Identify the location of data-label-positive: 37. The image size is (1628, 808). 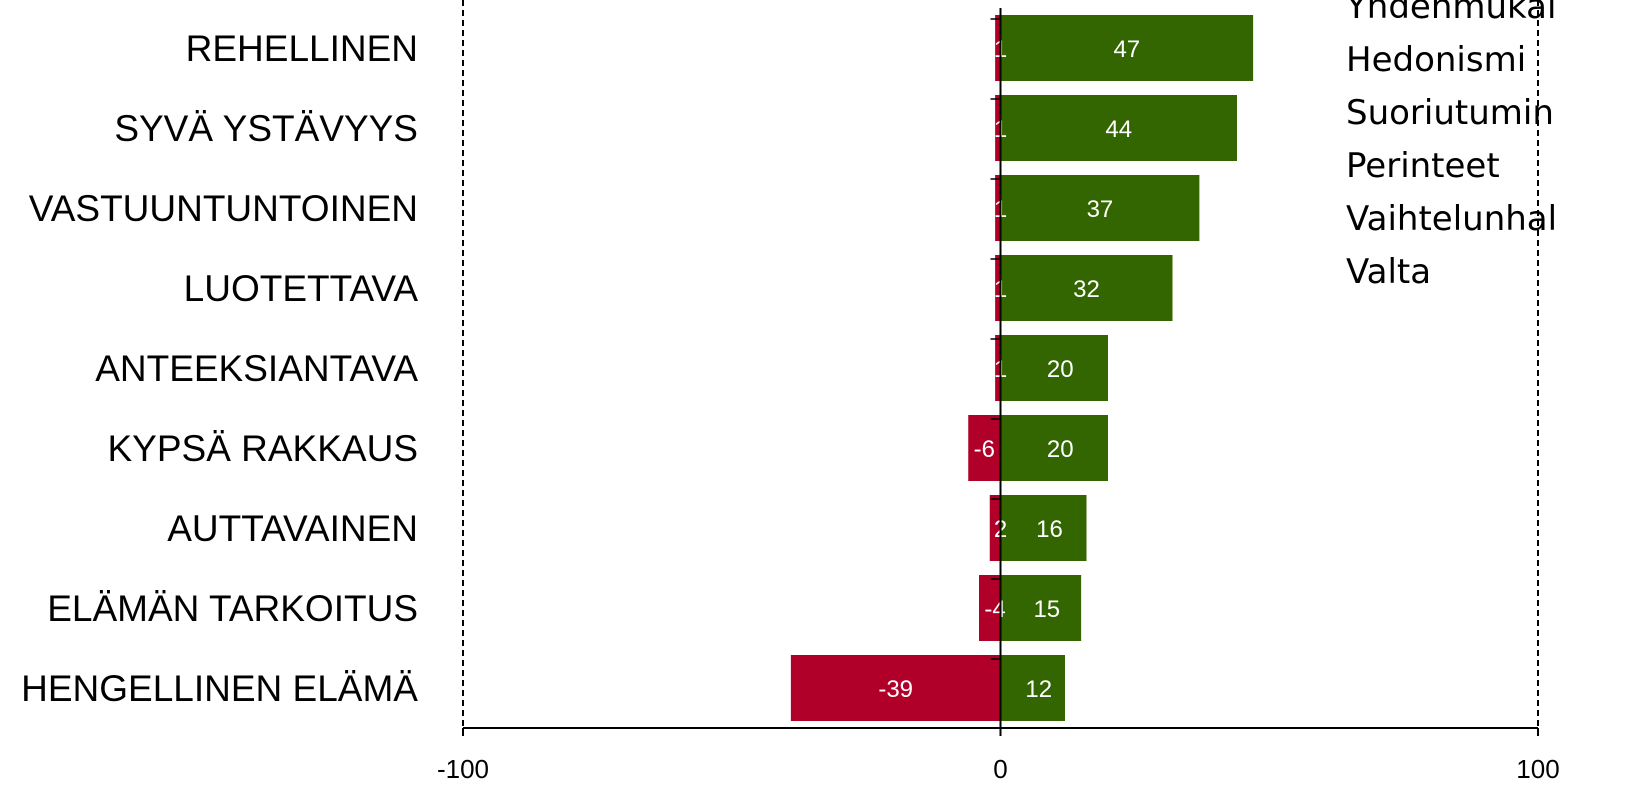
(1100, 209).